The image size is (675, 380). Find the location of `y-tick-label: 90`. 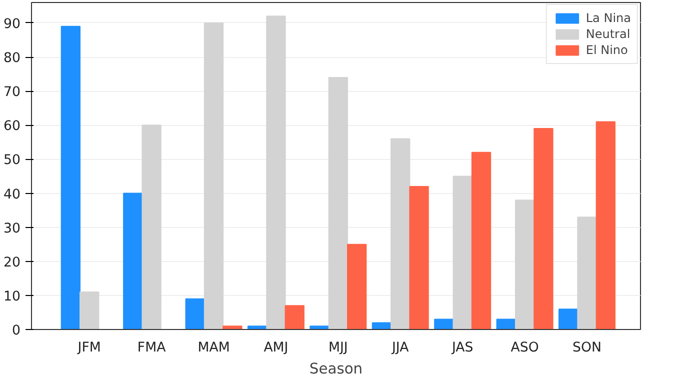

y-tick-label: 90 is located at coordinates (12, 24).